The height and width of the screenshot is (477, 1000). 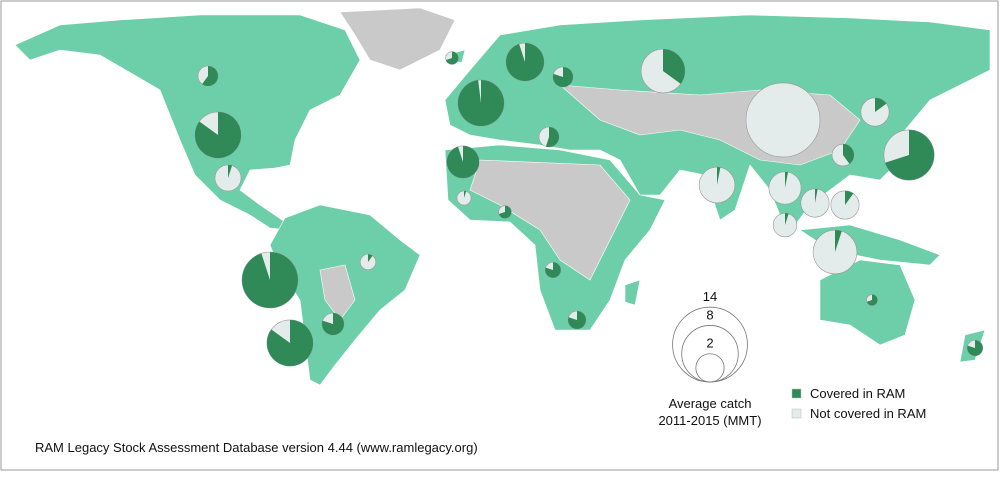 I want to click on legend-key-label: Covered in RAM, so click(x=857, y=393).